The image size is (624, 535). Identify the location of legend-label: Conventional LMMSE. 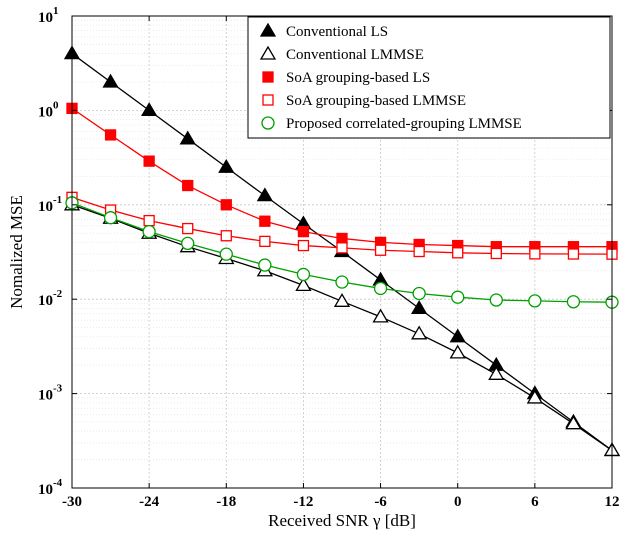
(355, 55).